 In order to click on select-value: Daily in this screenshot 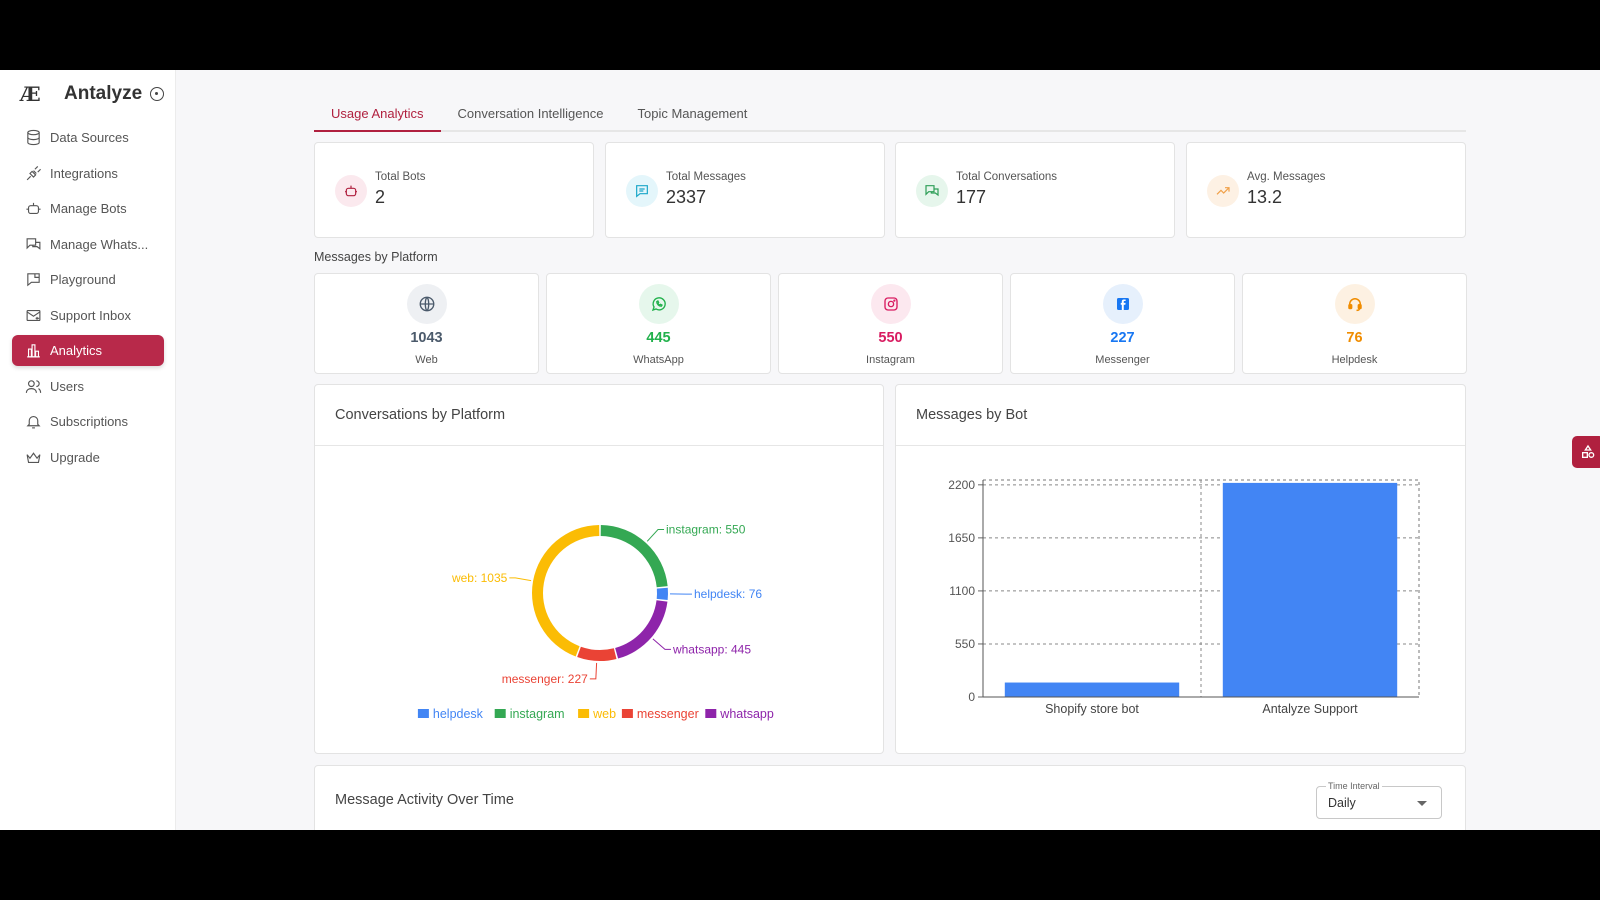, I will do `click(1342, 803)`.